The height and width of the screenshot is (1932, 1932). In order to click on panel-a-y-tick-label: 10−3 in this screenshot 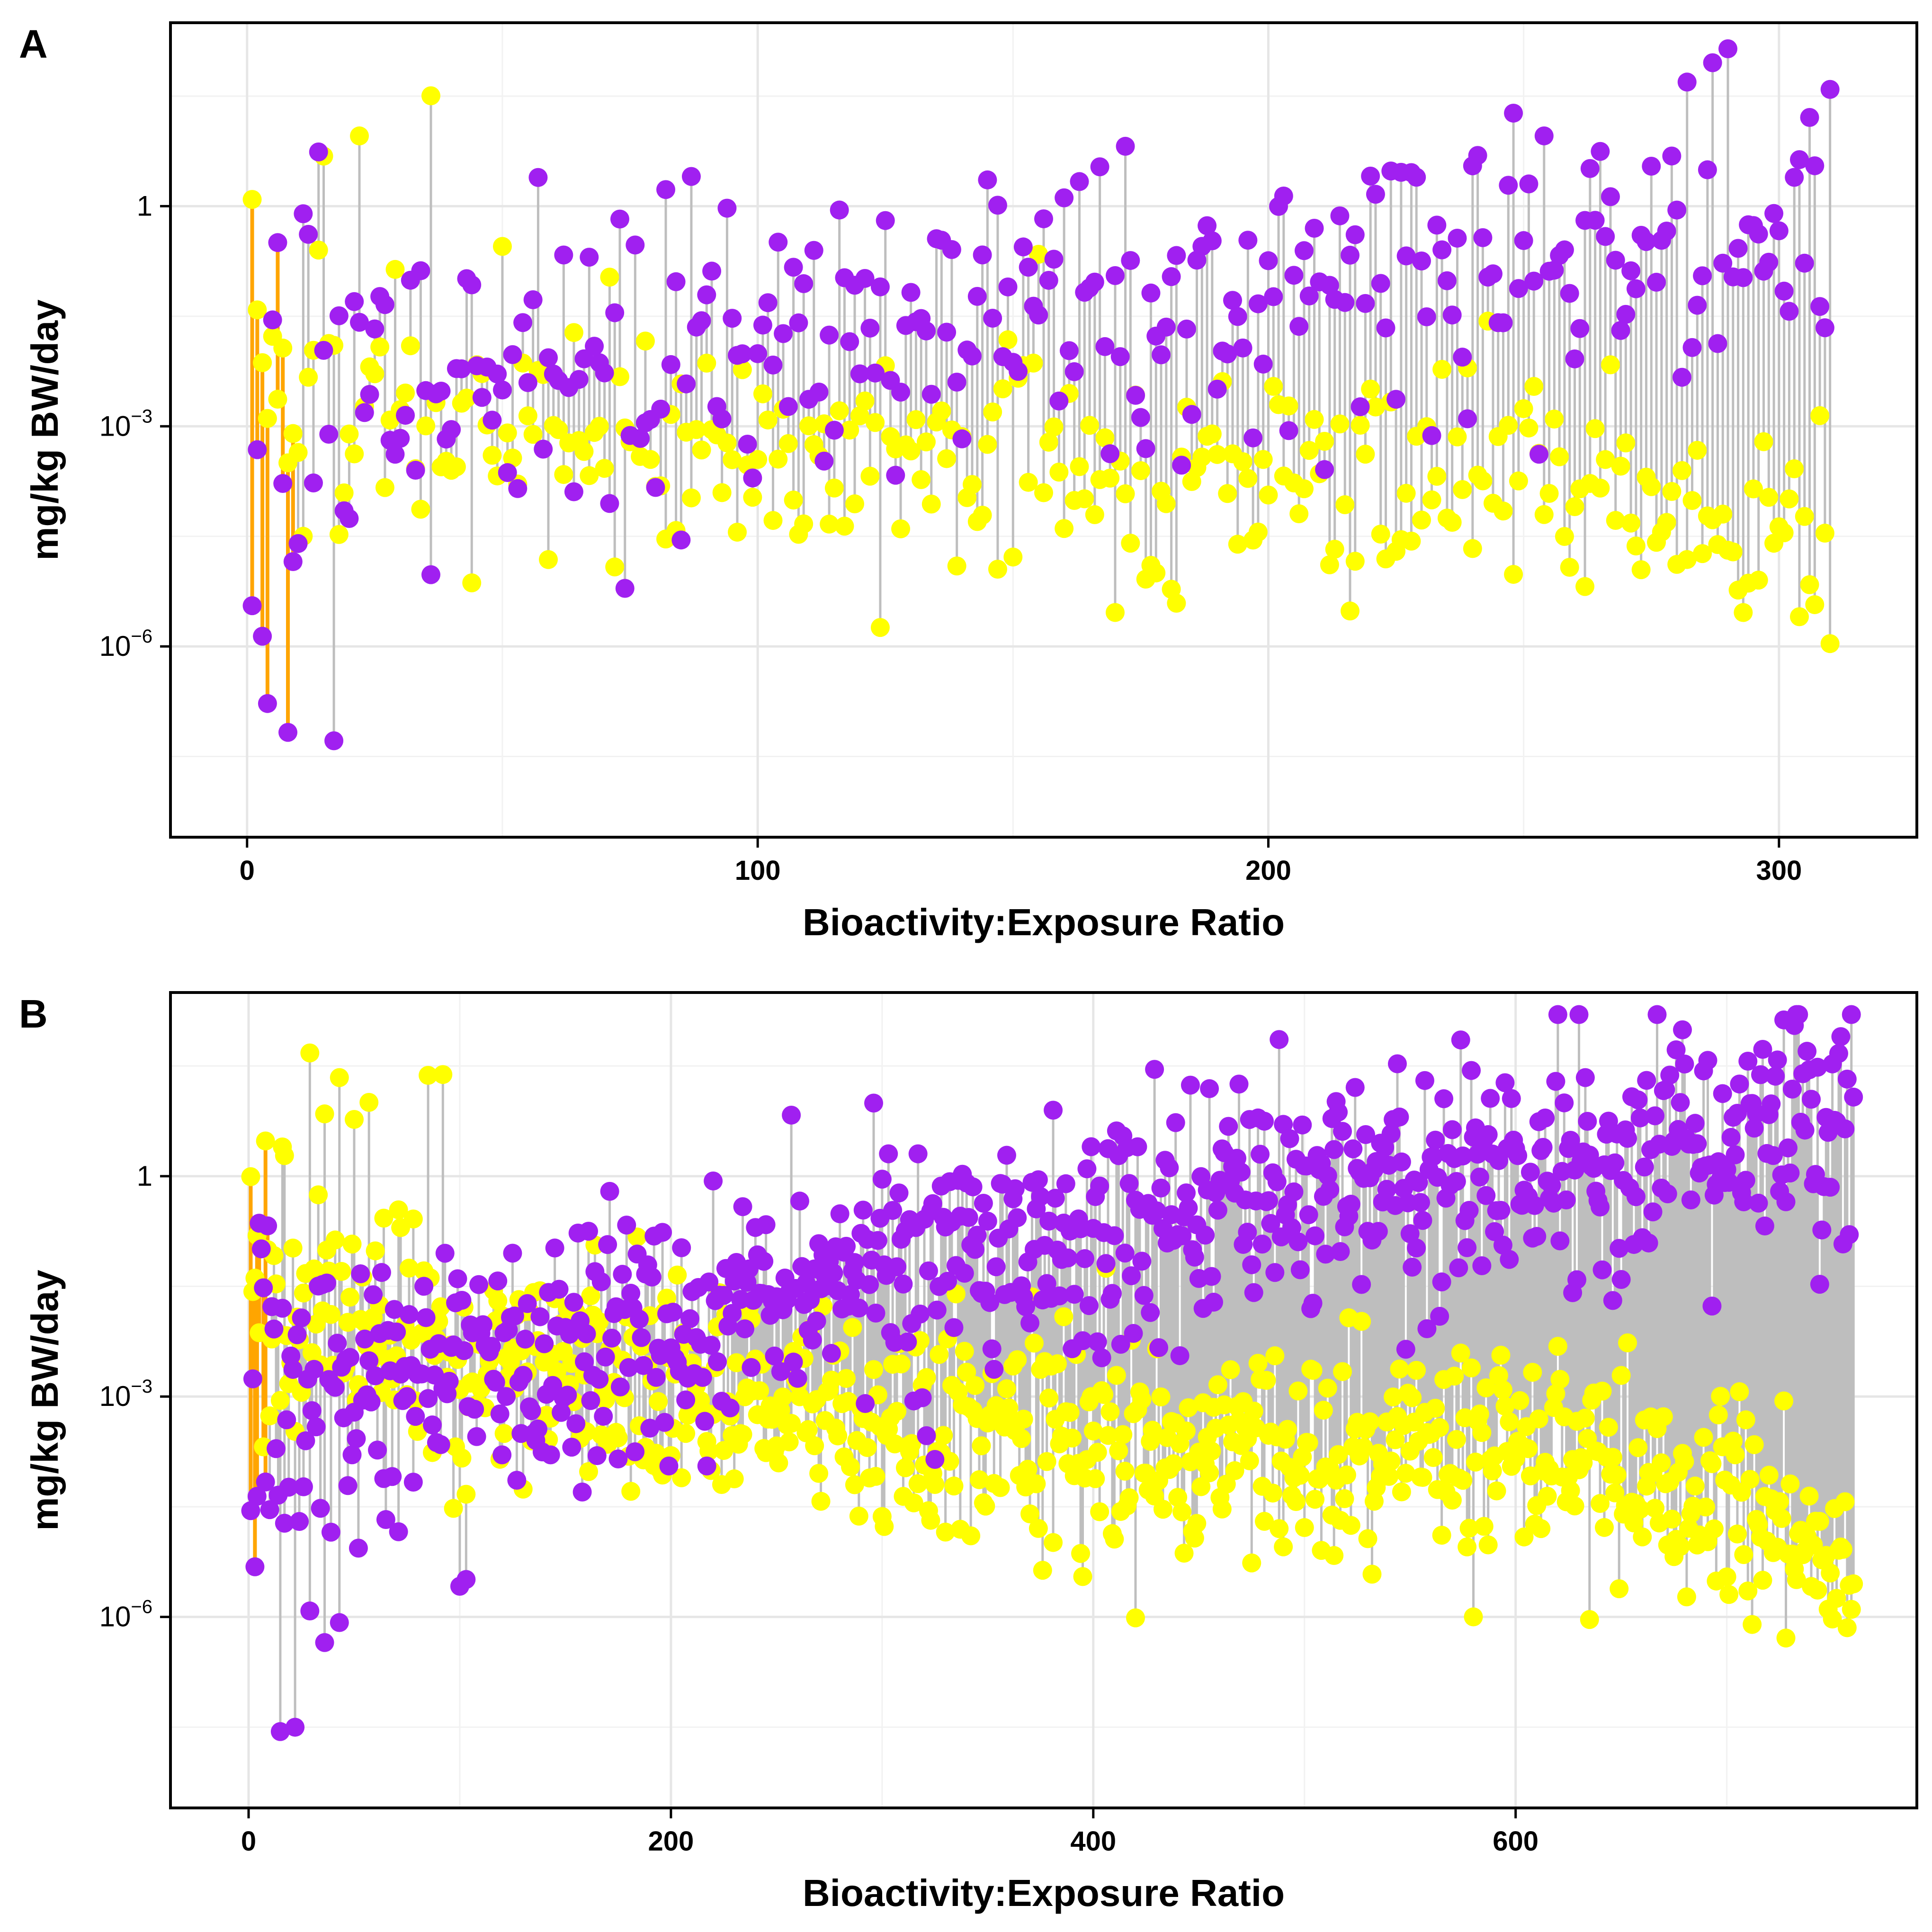, I will do `click(125, 424)`.